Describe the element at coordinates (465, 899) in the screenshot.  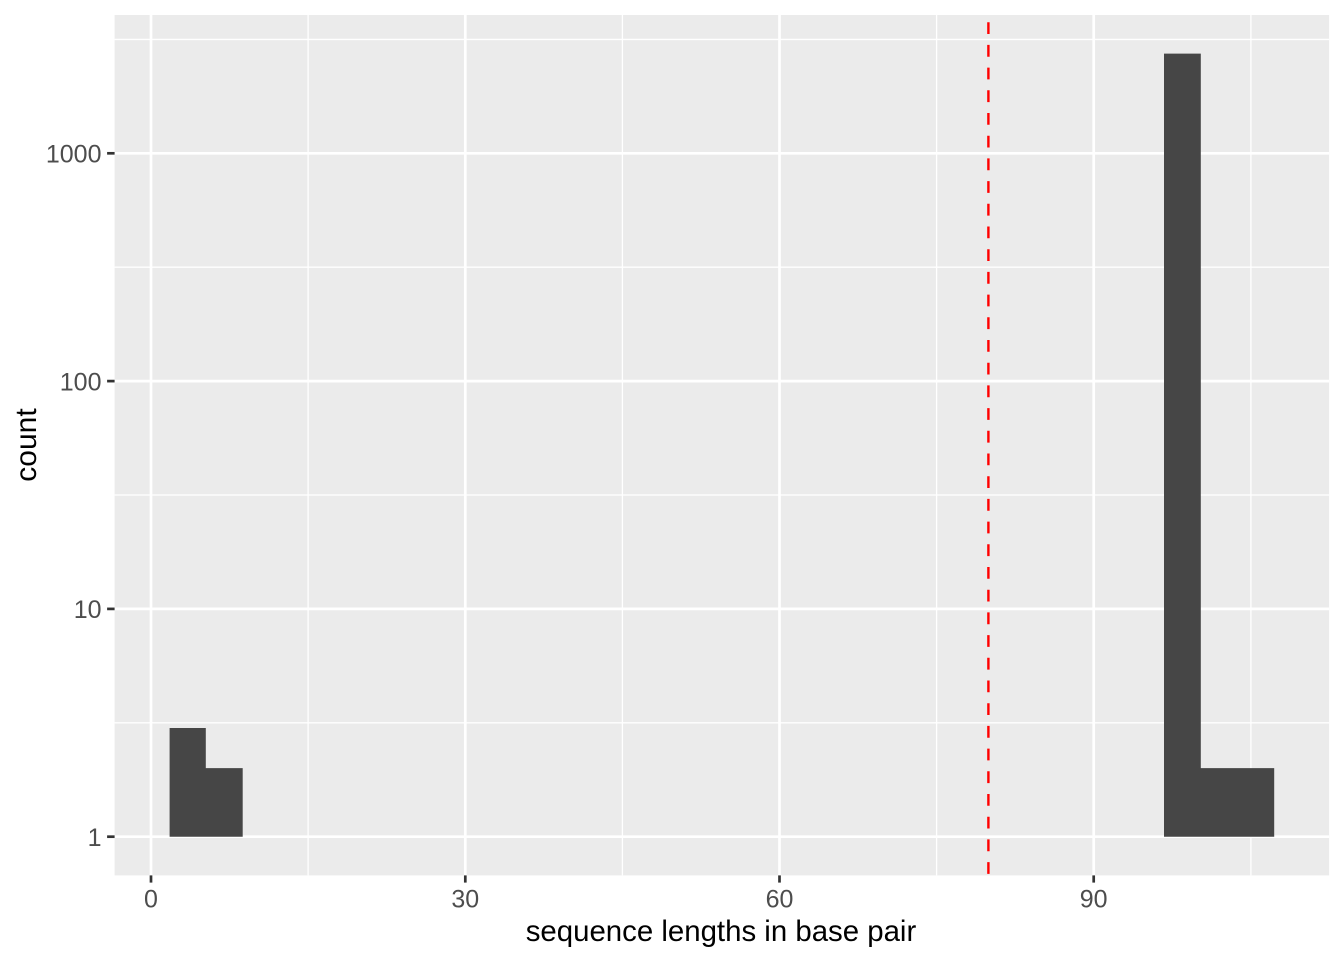
I see `svg-text: 30` at that location.